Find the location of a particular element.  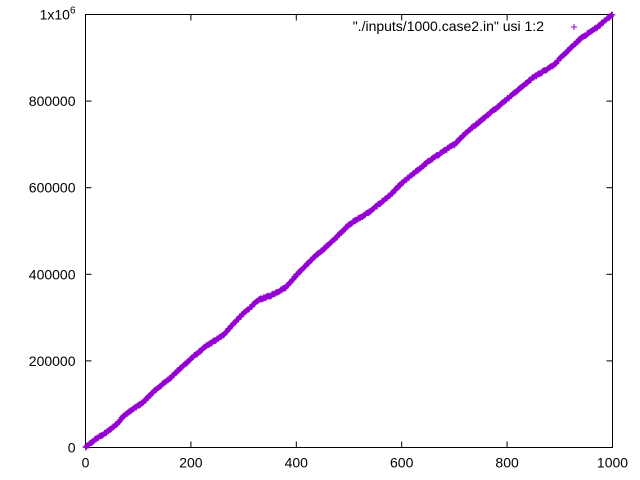

x-tick-label: 0 is located at coordinates (86, 463).